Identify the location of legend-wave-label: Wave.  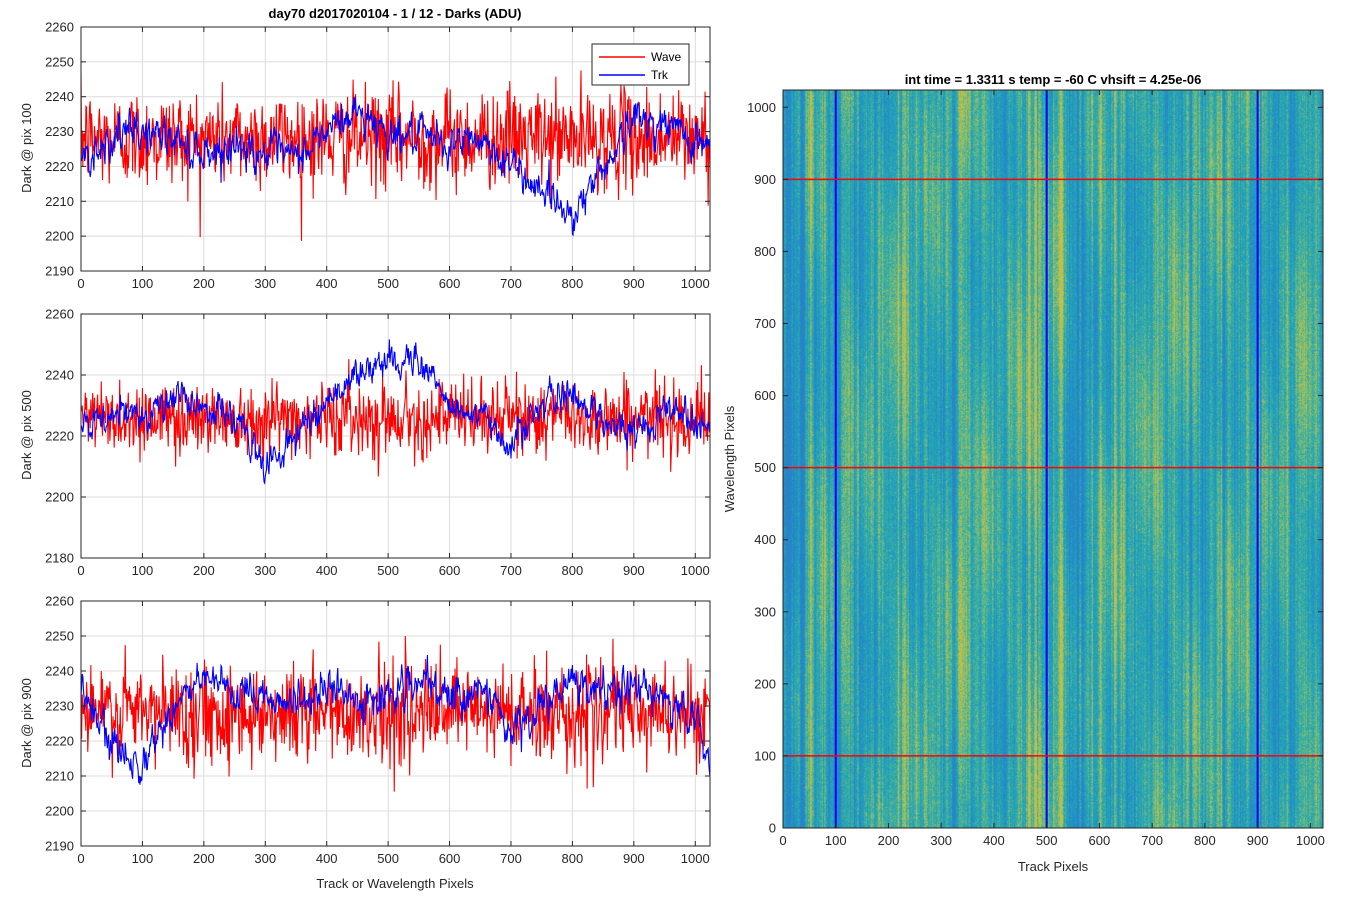
(666, 57).